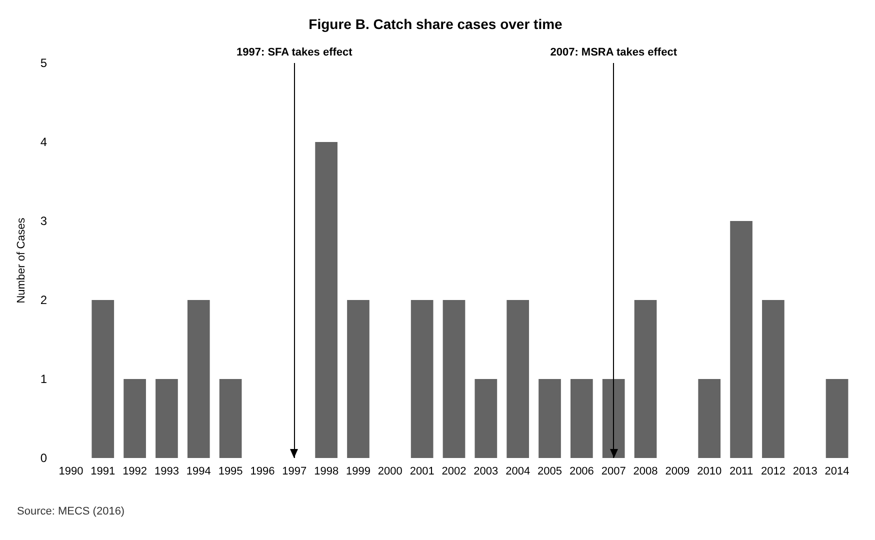 The width and height of the screenshot is (875, 540). What do you see at coordinates (166, 472) in the screenshot?
I see `x-tick-label: 1993` at bounding box center [166, 472].